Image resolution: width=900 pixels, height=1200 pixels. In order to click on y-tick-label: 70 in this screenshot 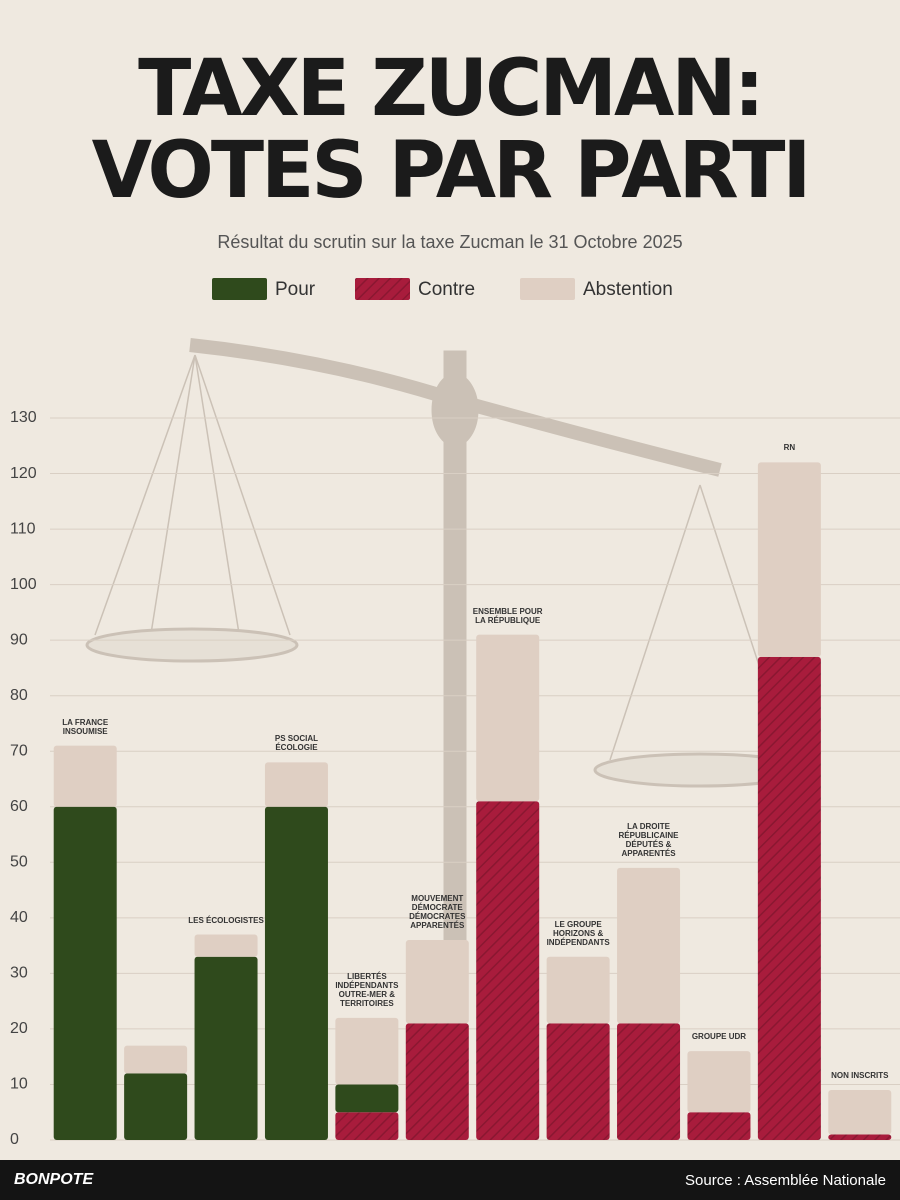, I will do `click(19, 750)`.